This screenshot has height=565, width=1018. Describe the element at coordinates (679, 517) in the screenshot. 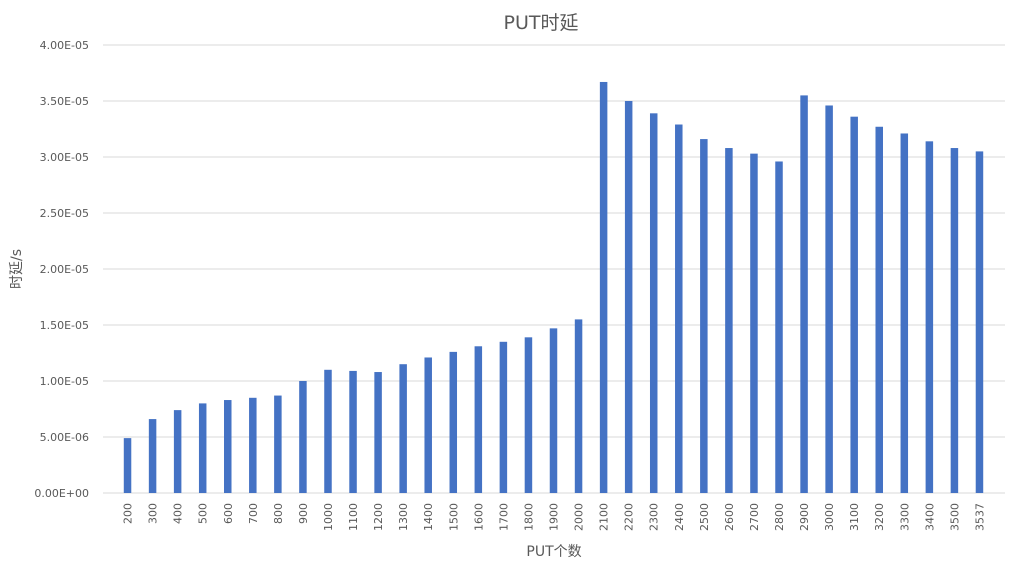

I see `x-tick-label: 2400` at that location.